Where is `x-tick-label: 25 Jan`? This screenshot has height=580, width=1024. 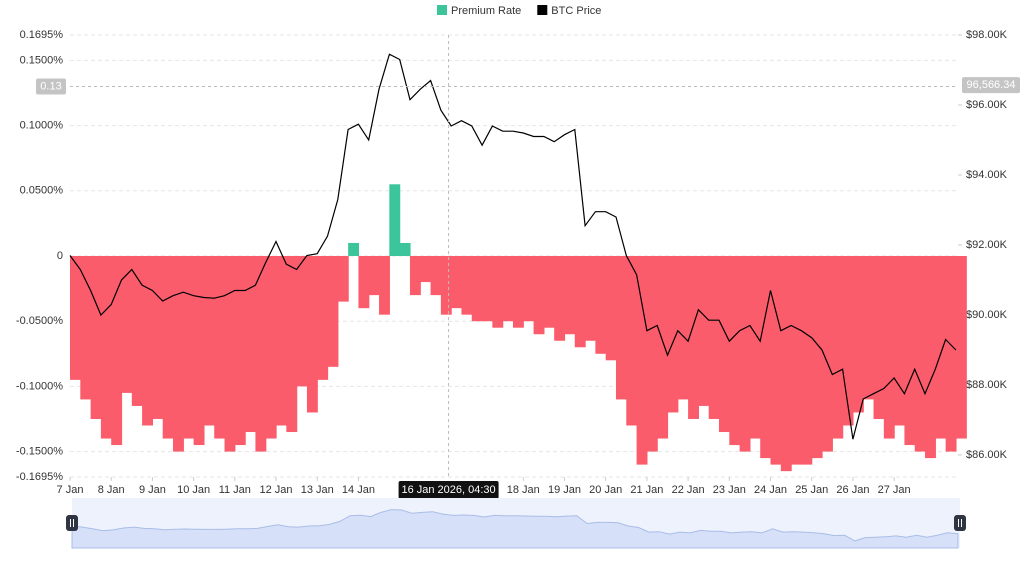 x-tick-label: 25 Jan is located at coordinates (811, 490).